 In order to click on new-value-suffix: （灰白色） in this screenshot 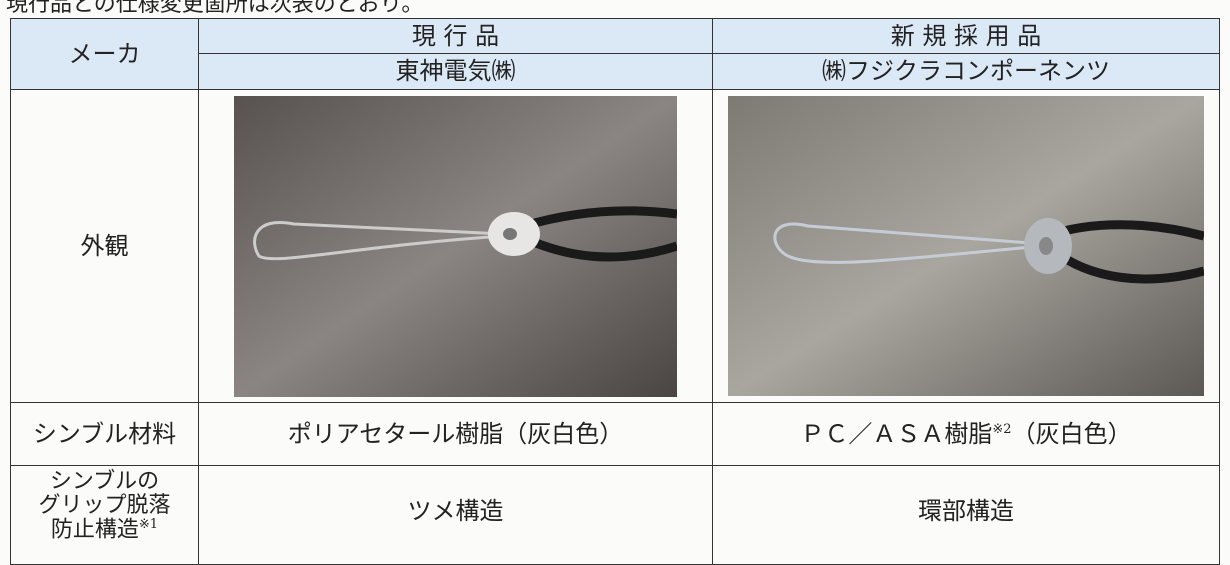, I will do `click(1071, 433)`.